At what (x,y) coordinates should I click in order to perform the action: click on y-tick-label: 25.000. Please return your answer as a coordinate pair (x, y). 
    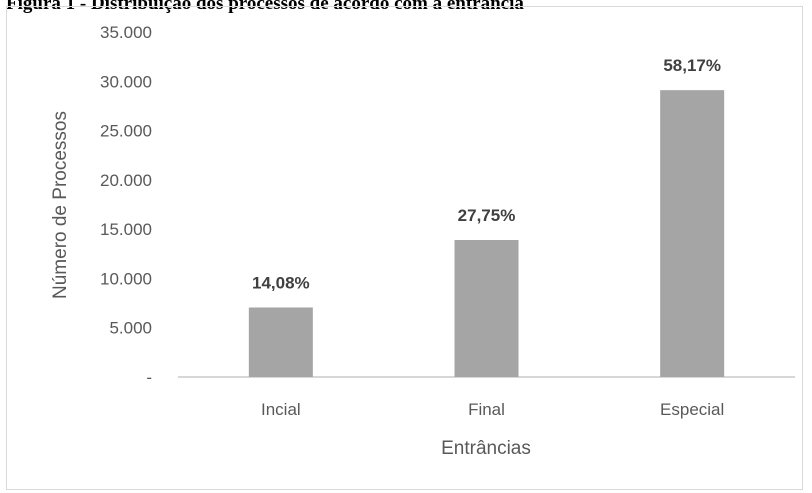
    Looking at the image, I should click on (126, 131).